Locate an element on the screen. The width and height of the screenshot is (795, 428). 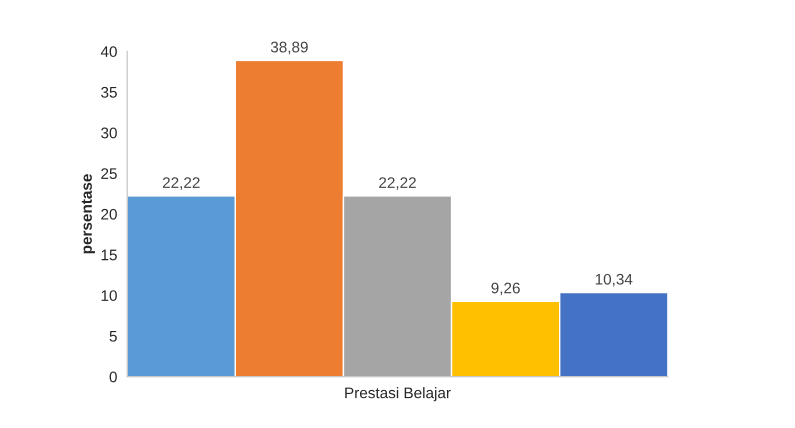
y-tick-label: 30 is located at coordinates (109, 133).